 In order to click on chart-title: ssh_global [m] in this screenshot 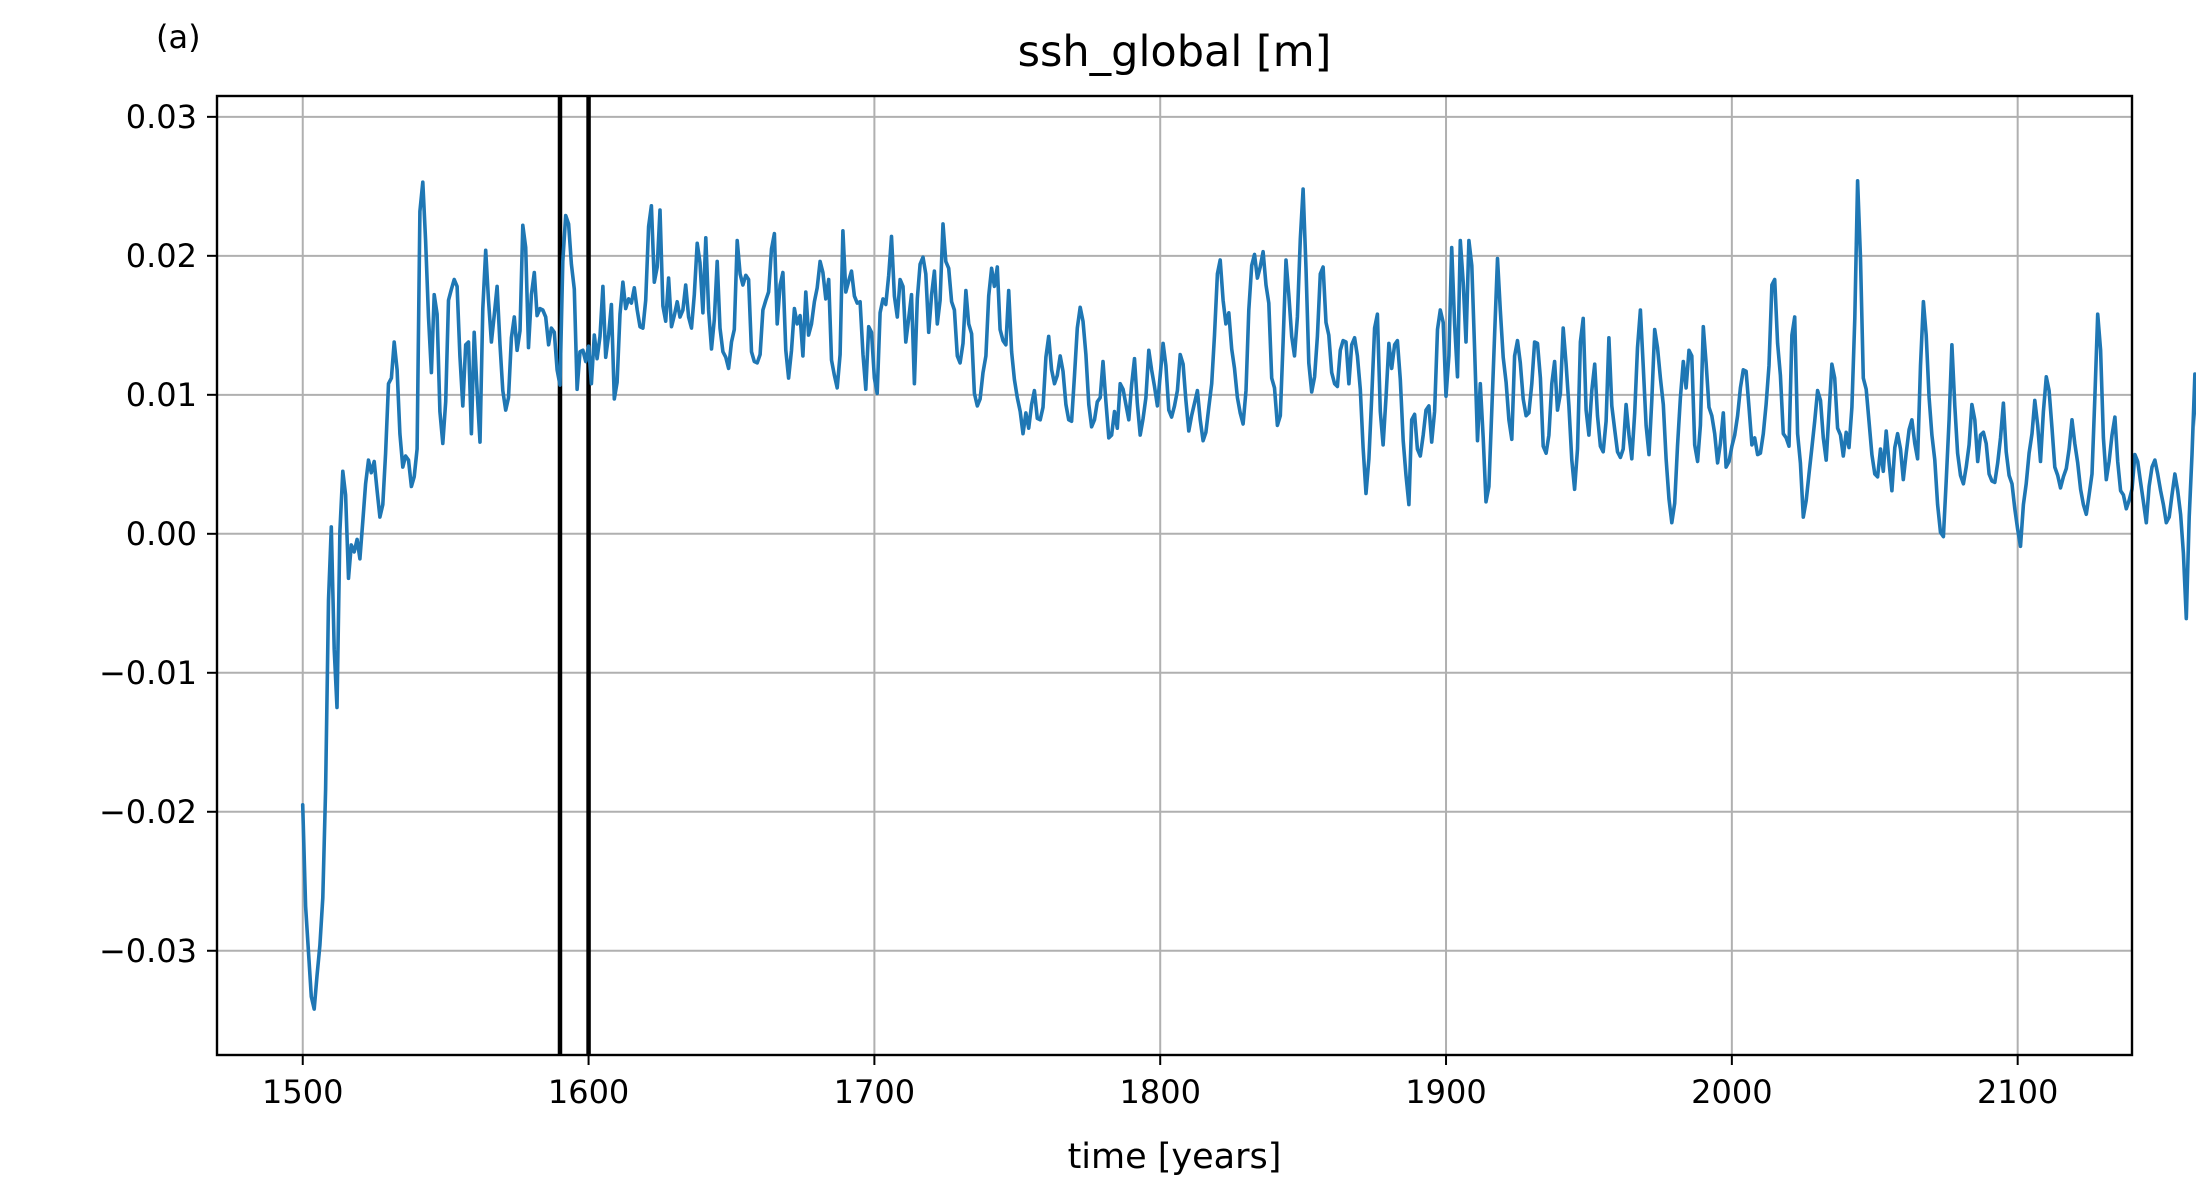, I will do `click(1175, 52)`.